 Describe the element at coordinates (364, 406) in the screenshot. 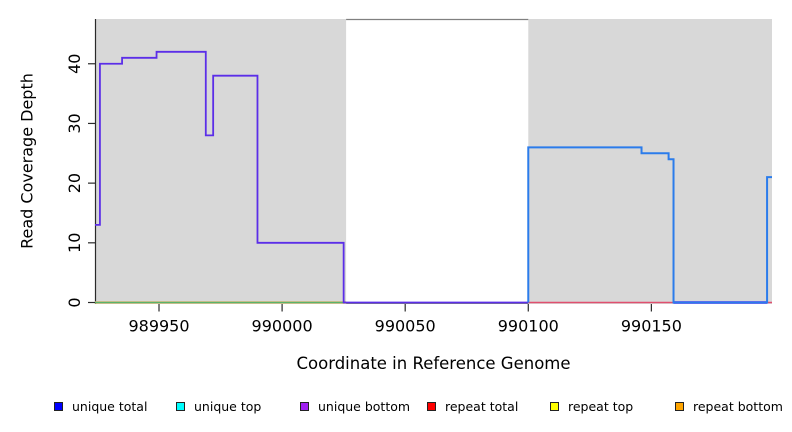

I see `legend-label: unique bottom` at that location.